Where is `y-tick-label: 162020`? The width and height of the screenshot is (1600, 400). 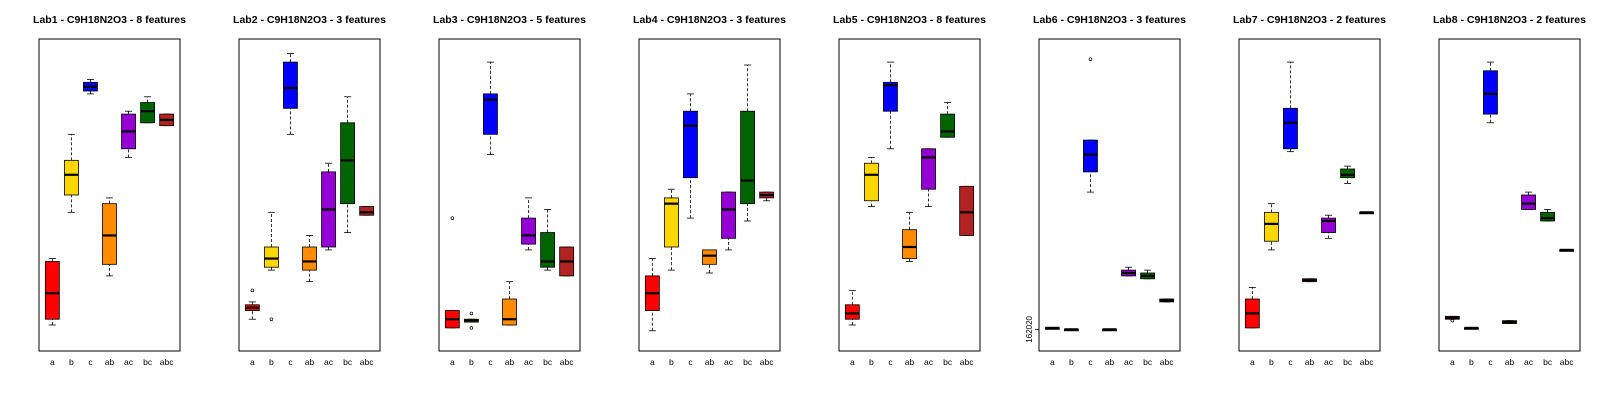 y-tick-label: 162020 is located at coordinates (1029, 328).